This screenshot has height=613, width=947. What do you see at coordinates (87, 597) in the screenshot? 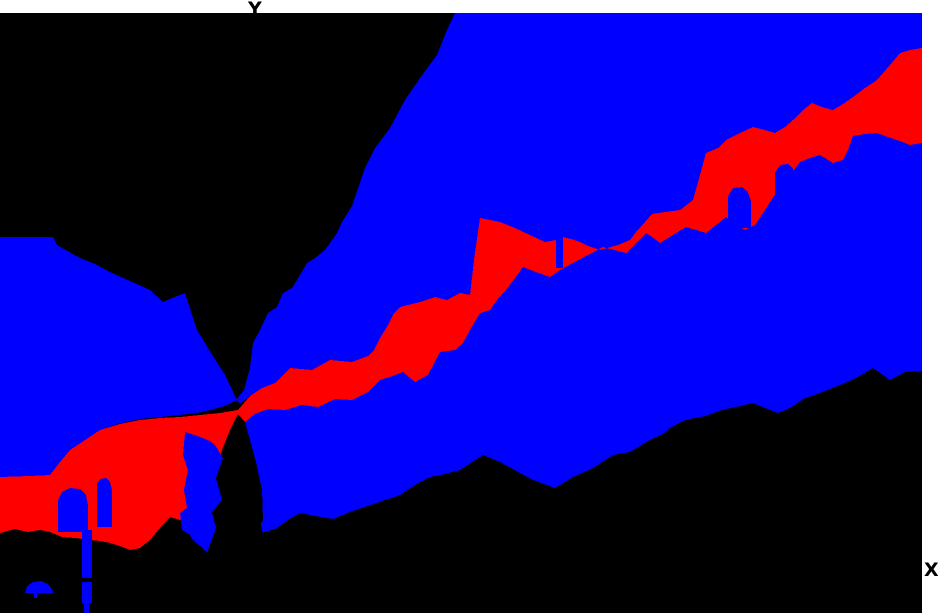
I see `region-thin-blue-column-lower` at bounding box center [87, 597].